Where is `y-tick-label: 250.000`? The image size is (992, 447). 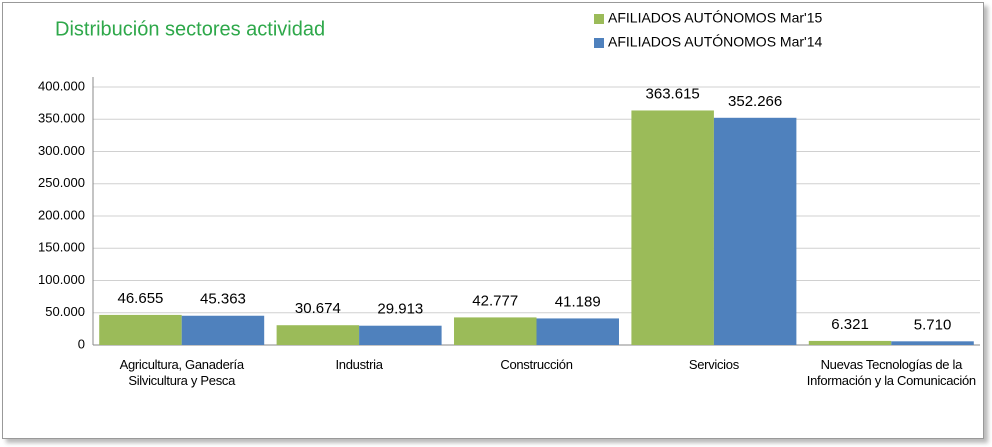
y-tick-label: 250.000 is located at coordinates (61, 182).